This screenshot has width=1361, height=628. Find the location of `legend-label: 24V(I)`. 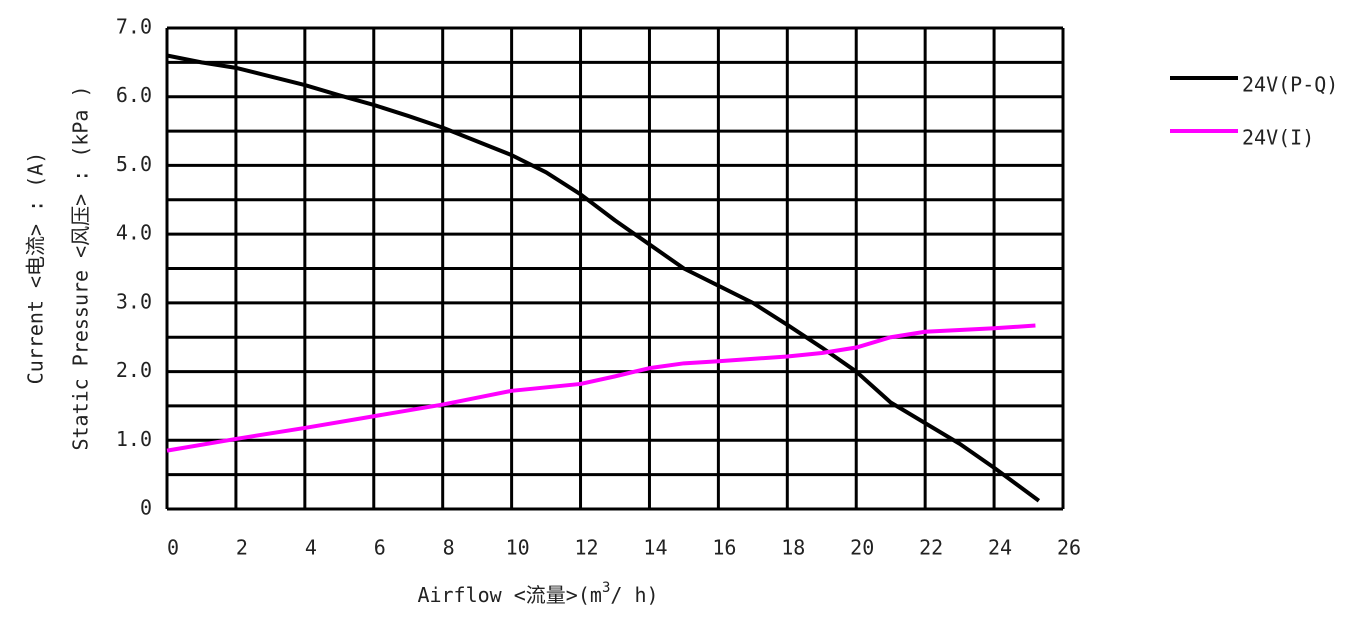

legend-label: 24V(I) is located at coordinates (1278, 138).